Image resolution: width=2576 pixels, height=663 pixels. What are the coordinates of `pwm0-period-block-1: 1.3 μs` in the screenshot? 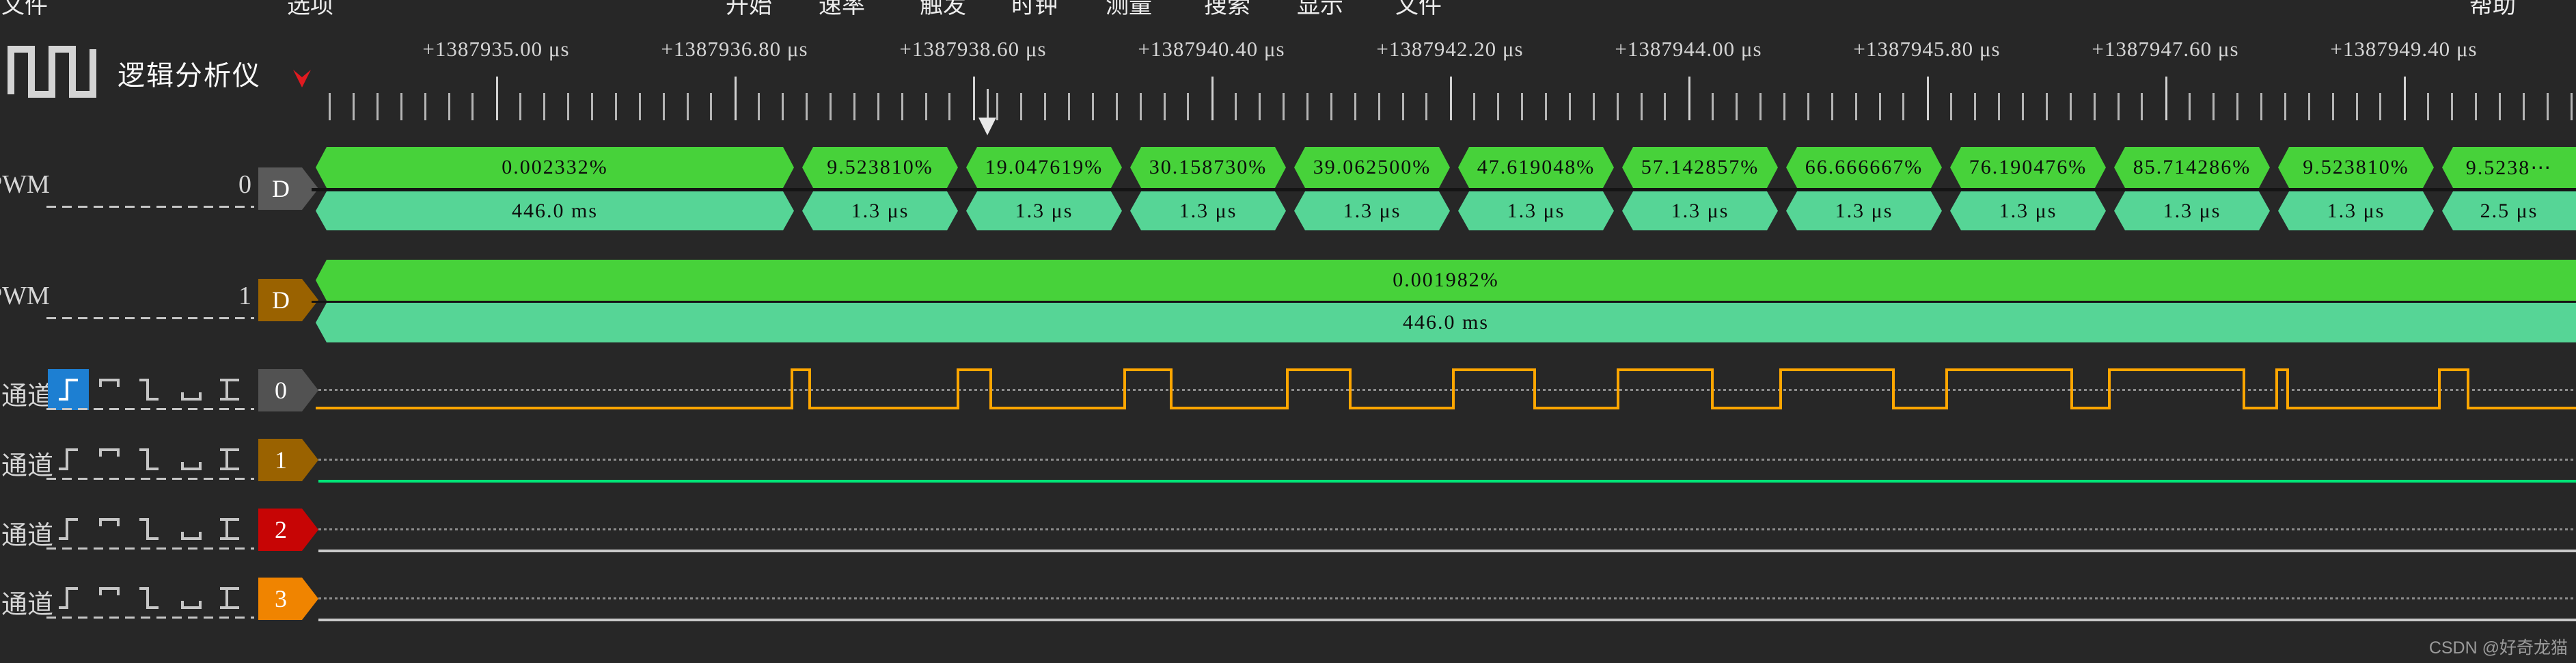 It's located at (880, 210).